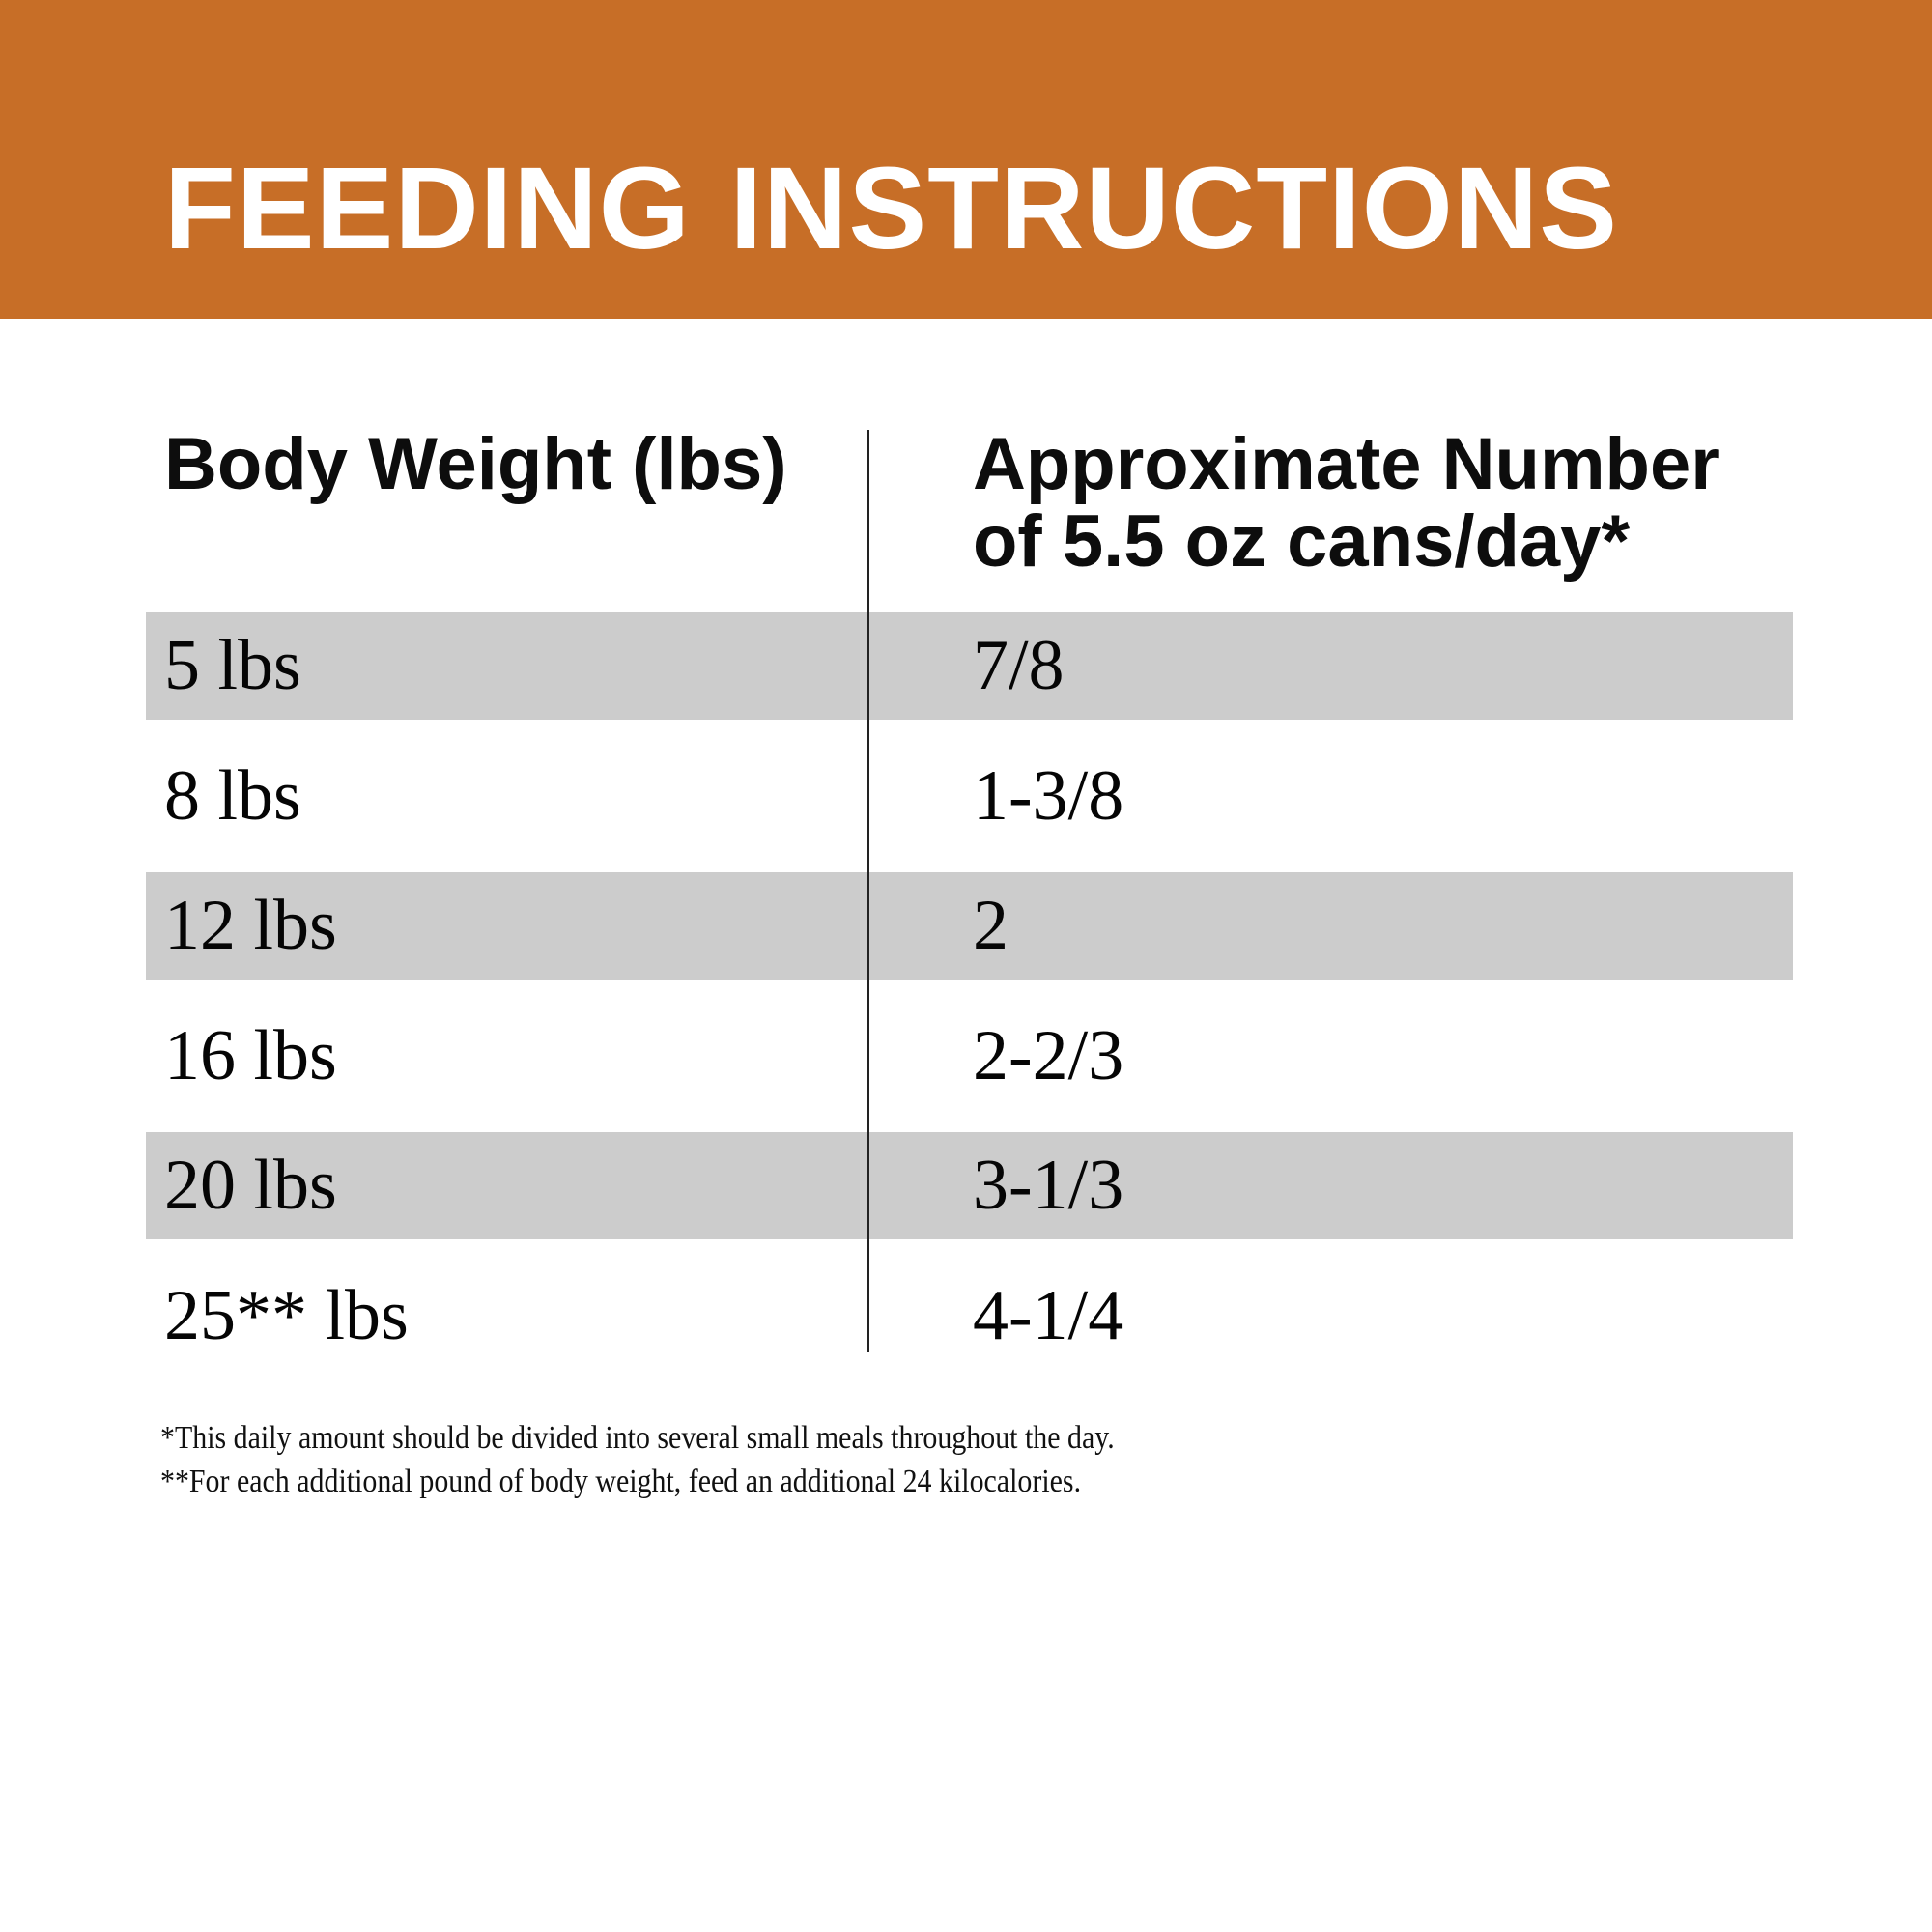 The image size is (1932, 1932). What do you see at coordinates (1330, 926) in the screenshot?
I see `cans-per-day-cell: 2` at bounding box center [1330, 926].